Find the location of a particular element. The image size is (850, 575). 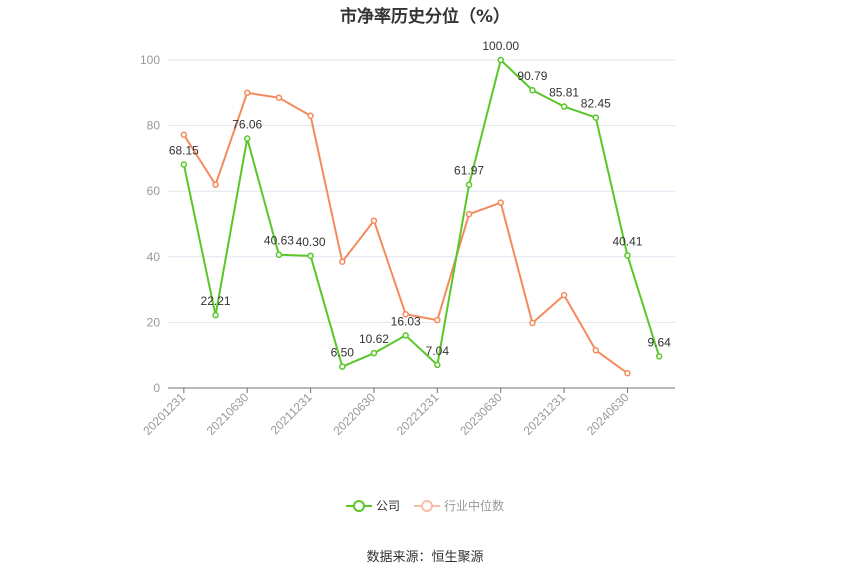

svg-text: 20220630 is located at coordinates (354, 414).